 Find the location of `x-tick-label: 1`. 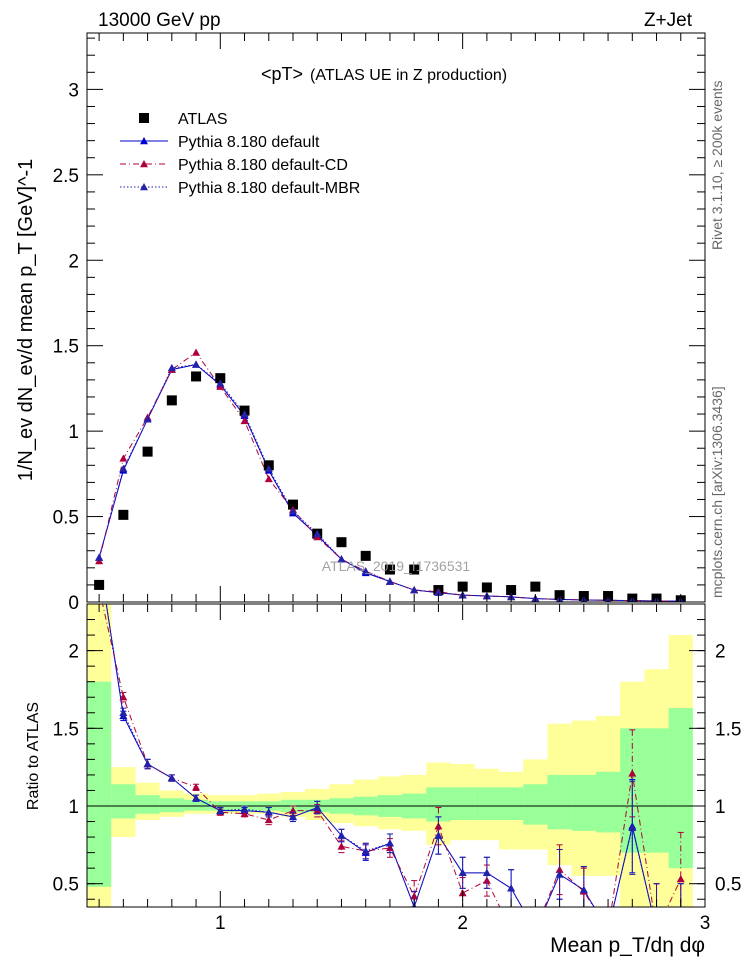

x-tick-label: 1 is located at coordinates (220, 923).